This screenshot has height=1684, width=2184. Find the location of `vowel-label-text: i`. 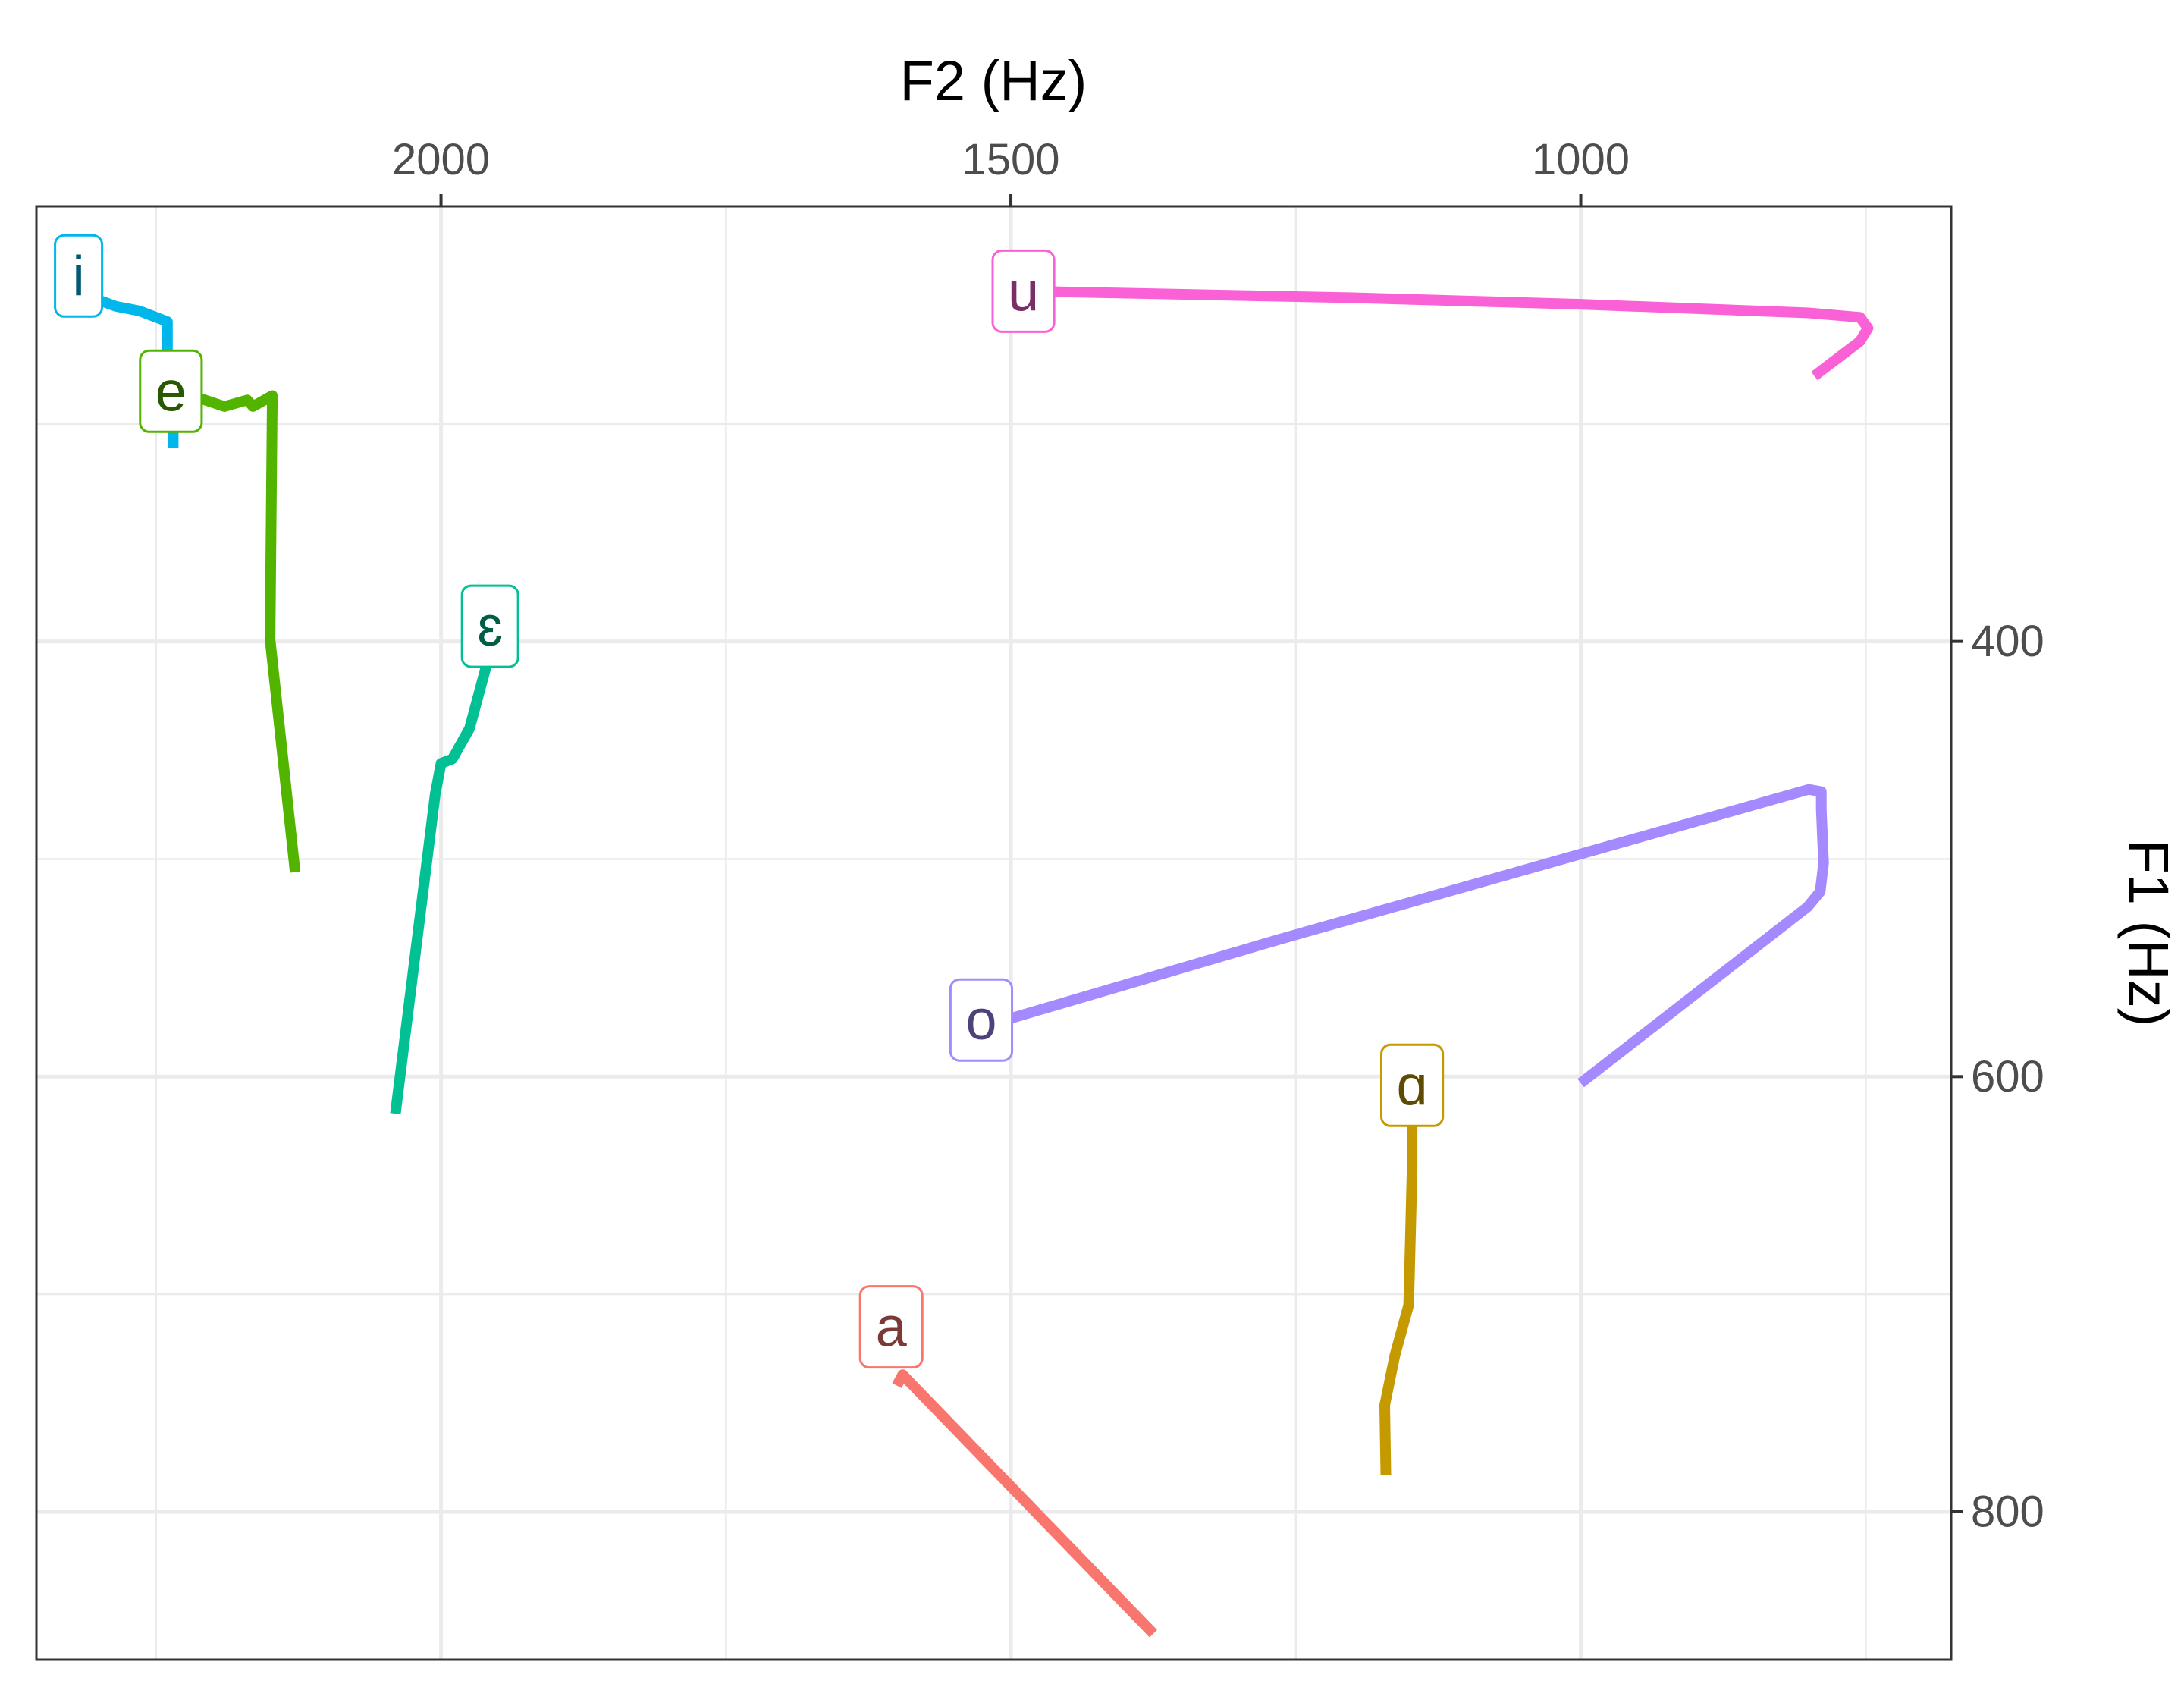

vowel-label-text: i is located at coordinates (78, 275).